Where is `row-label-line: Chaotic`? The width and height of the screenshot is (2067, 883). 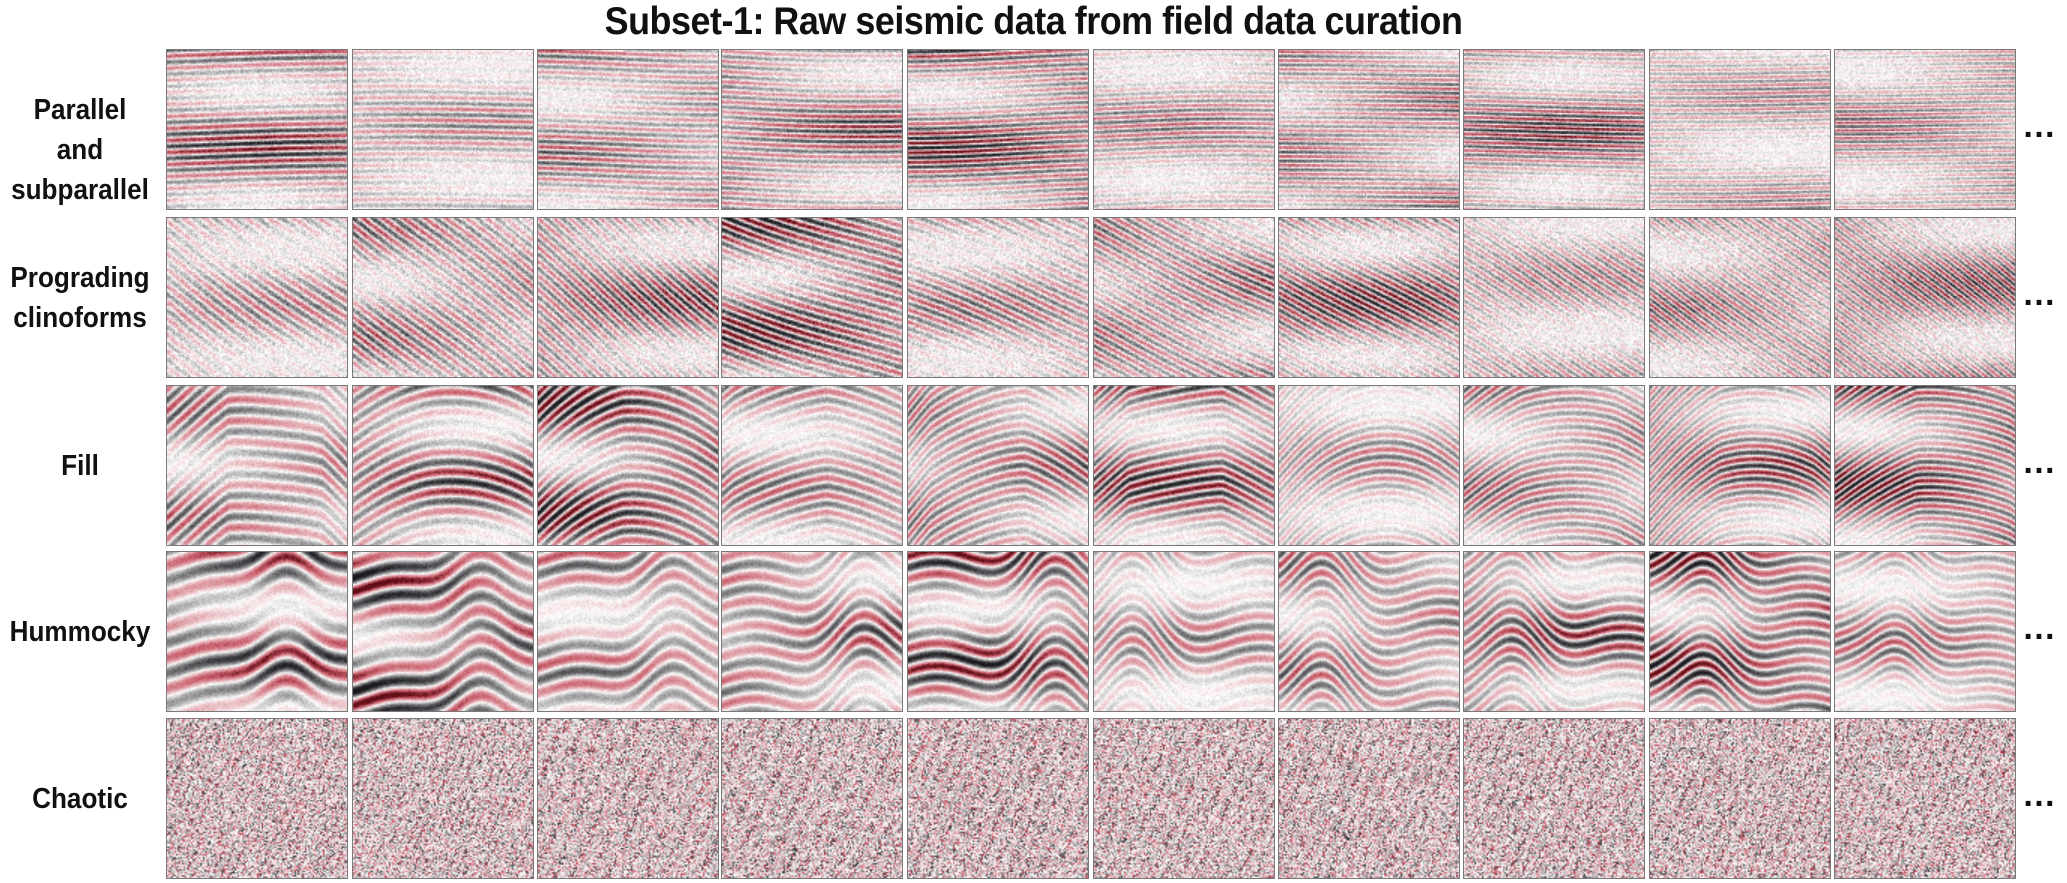
row-label-line: Chaotic is located at coordinates (80, 798).